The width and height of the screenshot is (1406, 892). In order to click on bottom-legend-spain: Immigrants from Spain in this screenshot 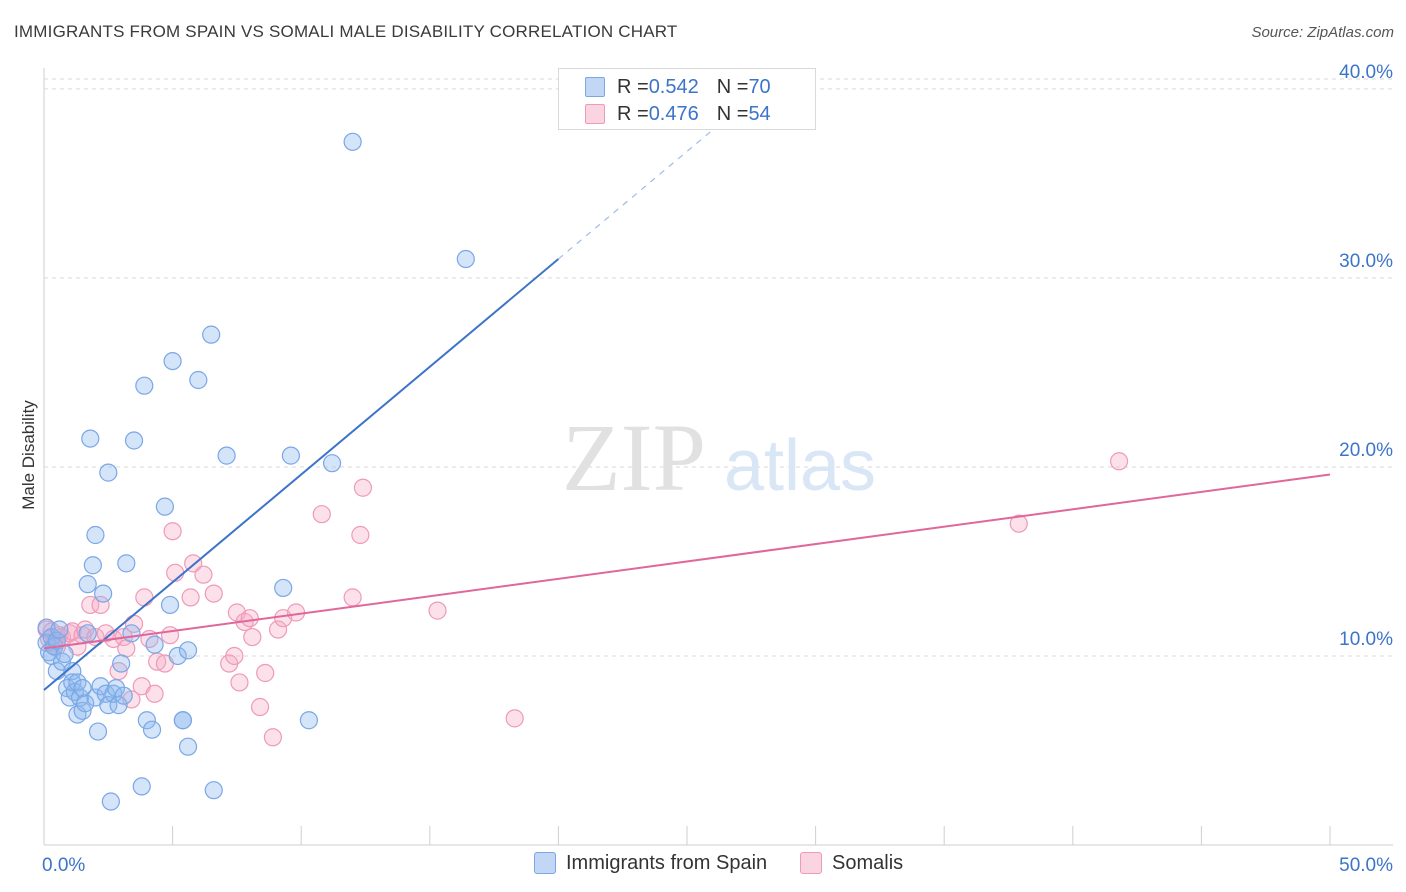, I will do `click(650, 863)`.